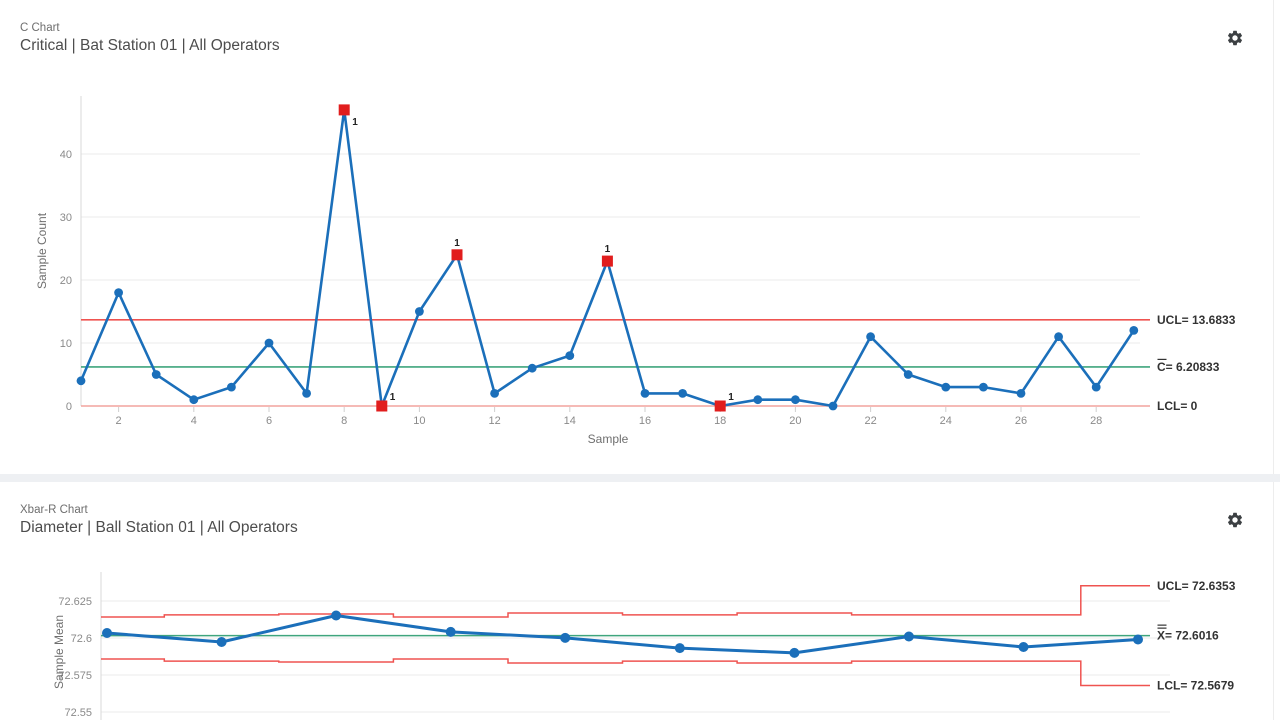  What do you see at coordinates (1195, 686) in the screenshot?
I see `lcl-label: LCL= 72.5679` at bounding box center [1195, 686].